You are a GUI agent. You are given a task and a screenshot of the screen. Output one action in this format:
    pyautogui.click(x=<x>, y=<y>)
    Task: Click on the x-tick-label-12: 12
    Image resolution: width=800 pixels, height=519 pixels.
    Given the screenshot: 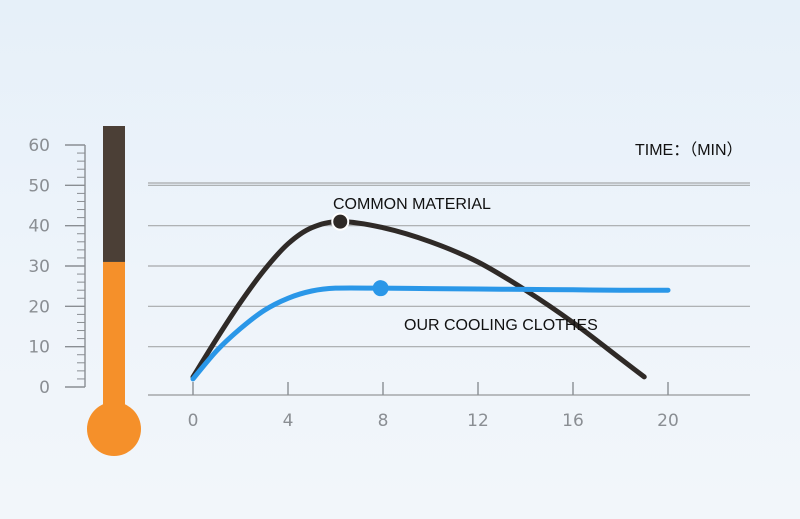 What is the action you would take?
    pyautogui.click(x=478, y=421)
    